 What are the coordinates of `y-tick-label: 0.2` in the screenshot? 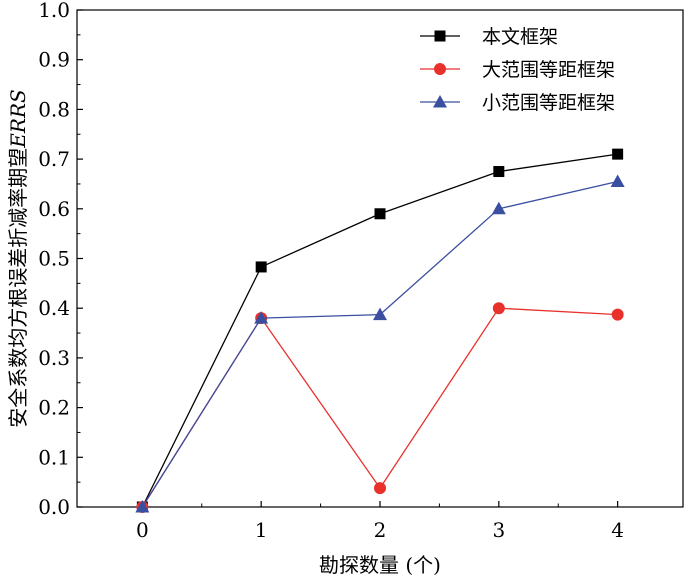 It's located at (54, 408).